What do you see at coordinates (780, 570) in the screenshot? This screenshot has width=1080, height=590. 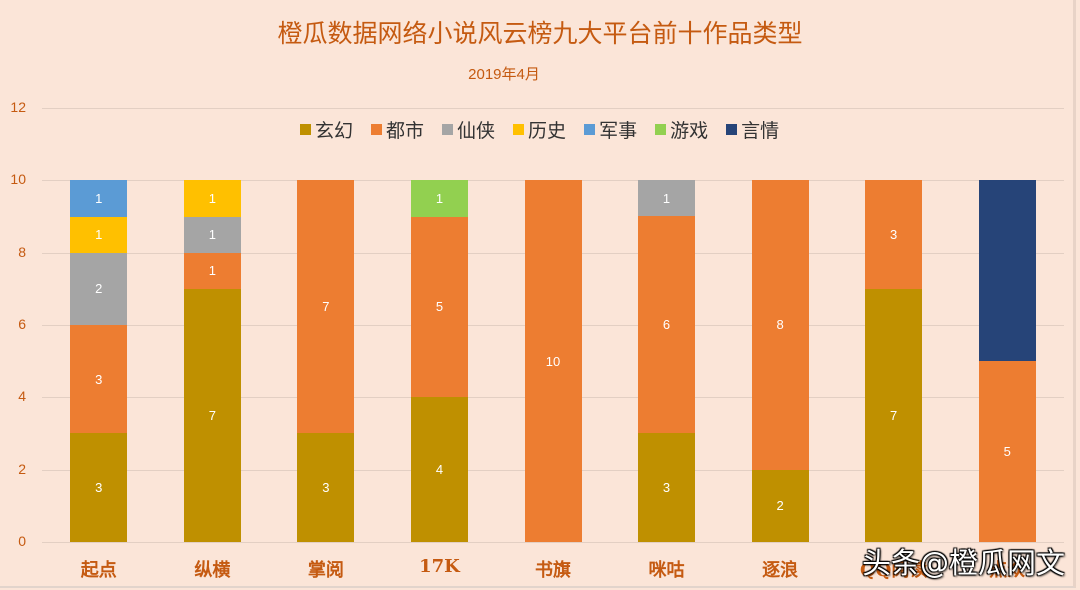 I see `x-axis-label: 逐浪` at bounding box center [780, 570].